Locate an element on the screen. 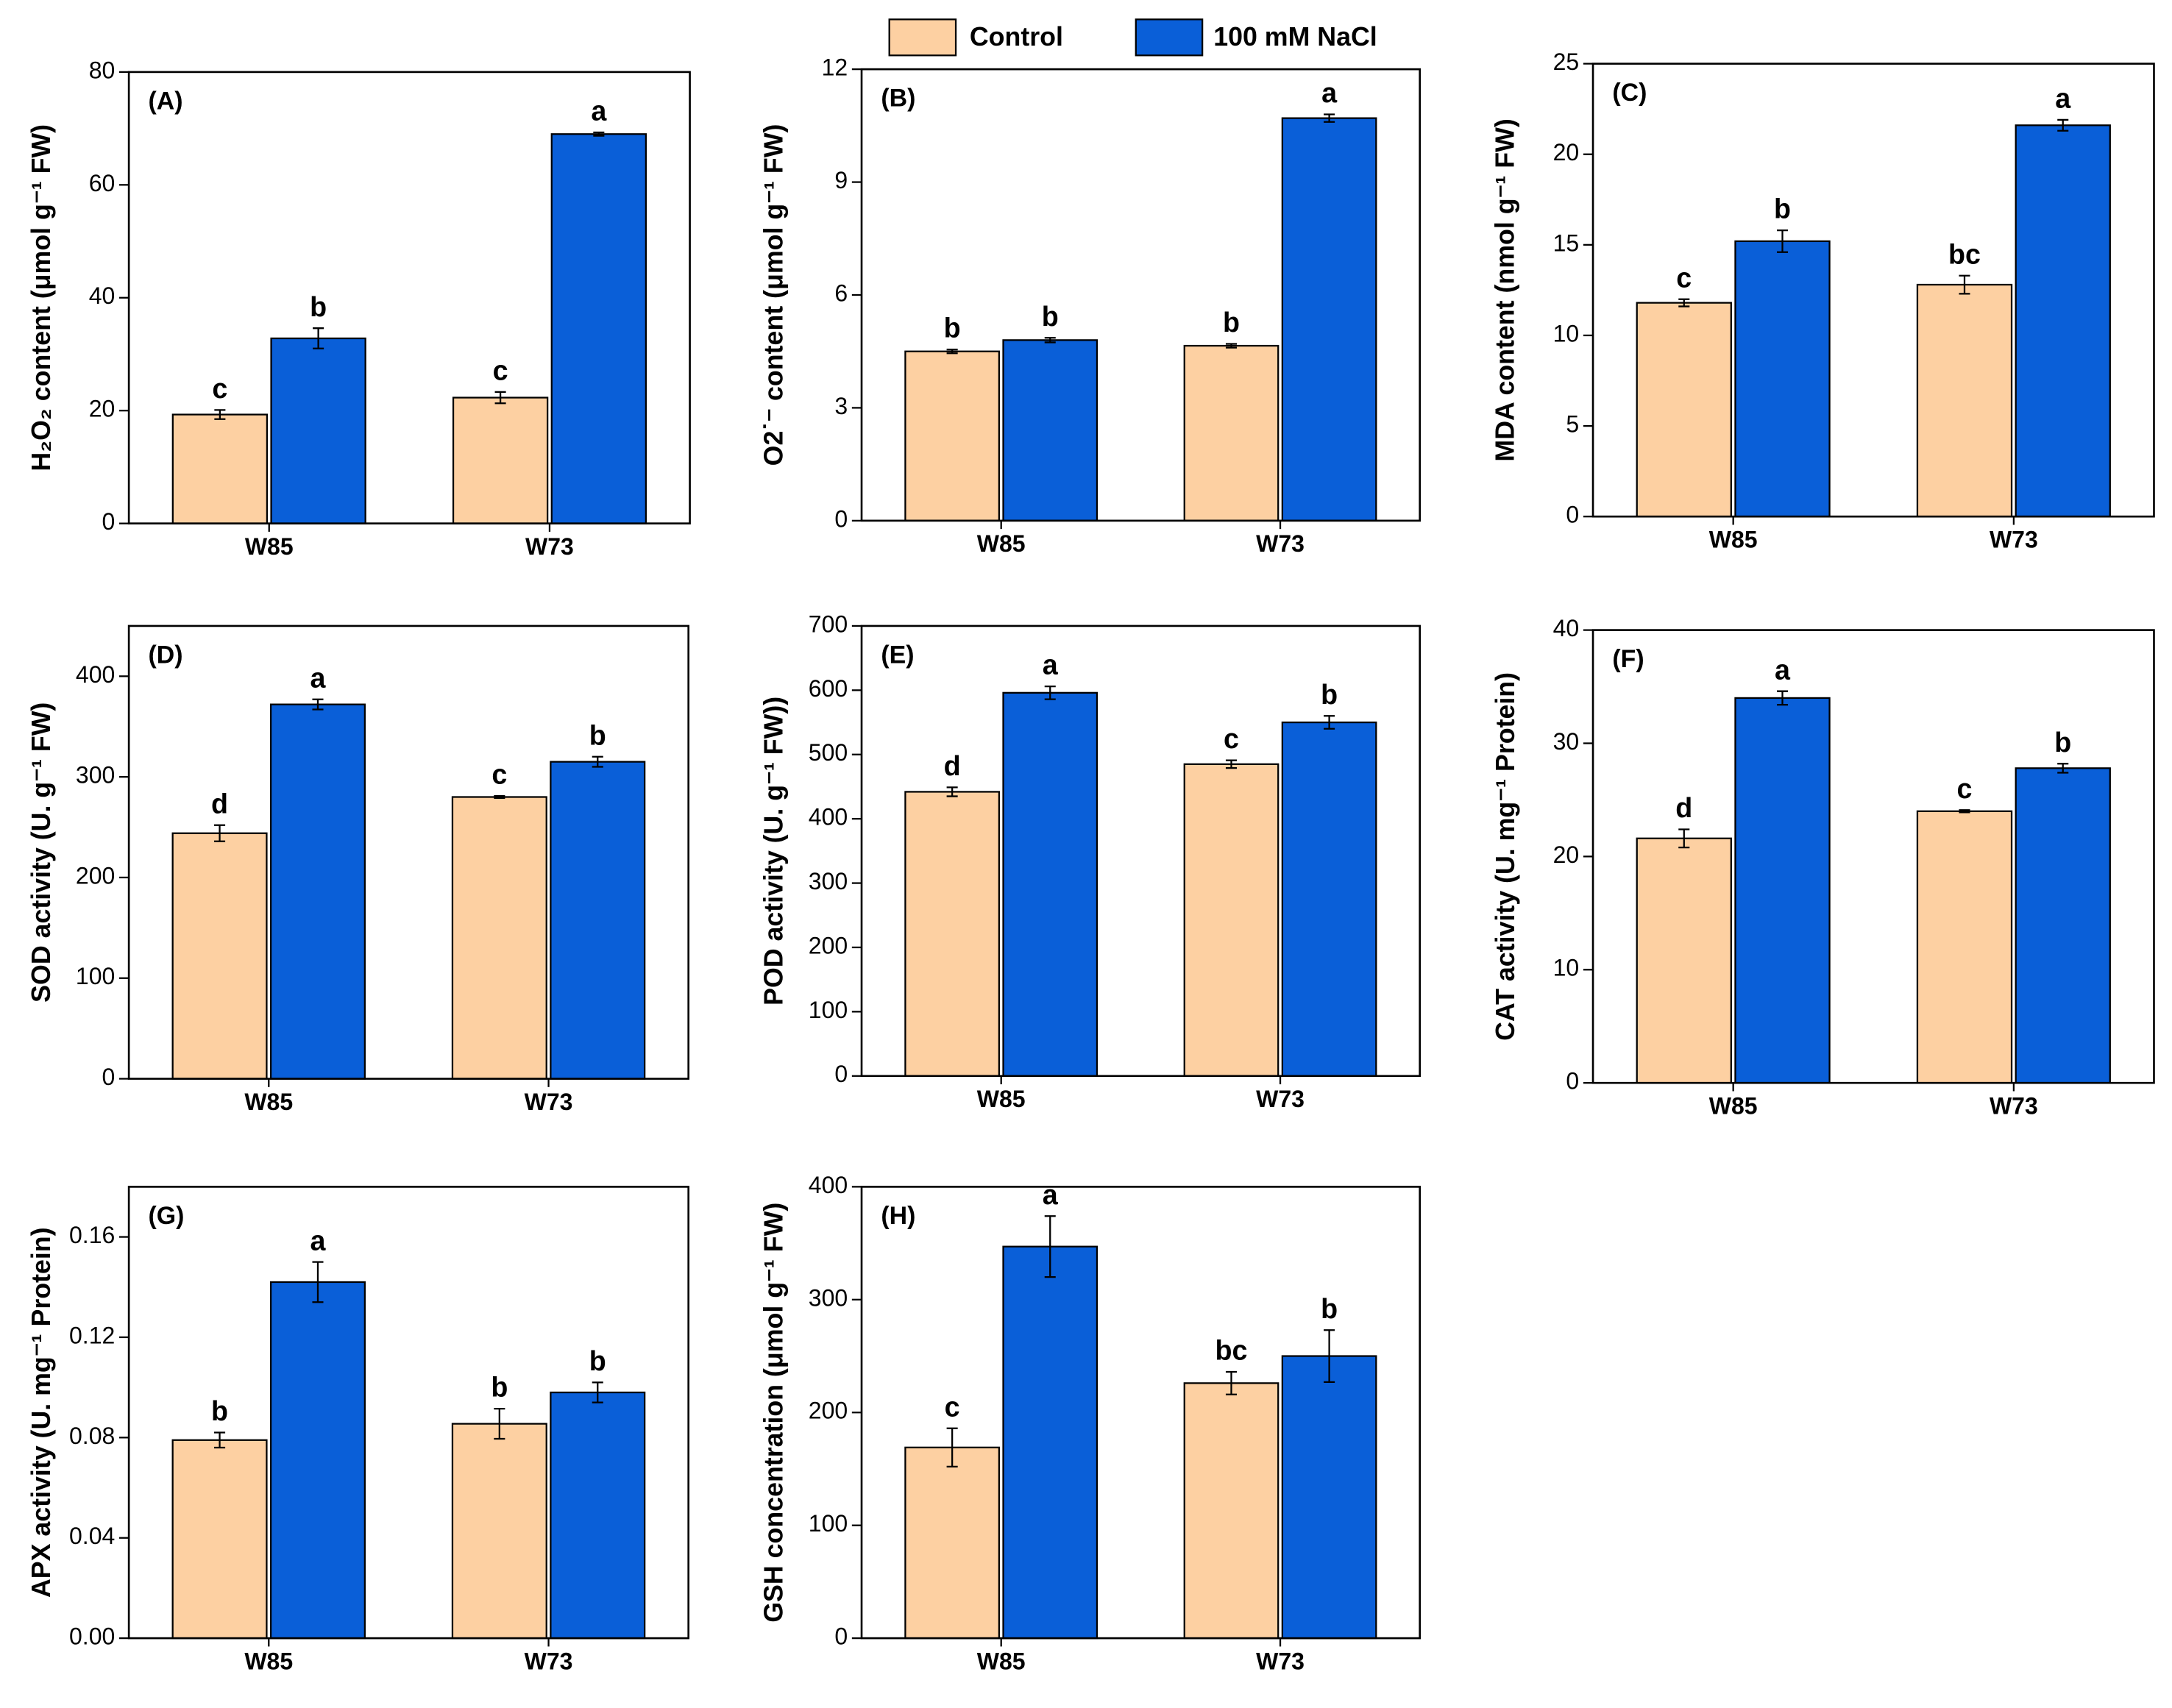 The height and width of the screenshot is (1708, 2172). y-axis-label: SOD activity (U. g⁻¹ FW) is located at coordinates (41, 853).